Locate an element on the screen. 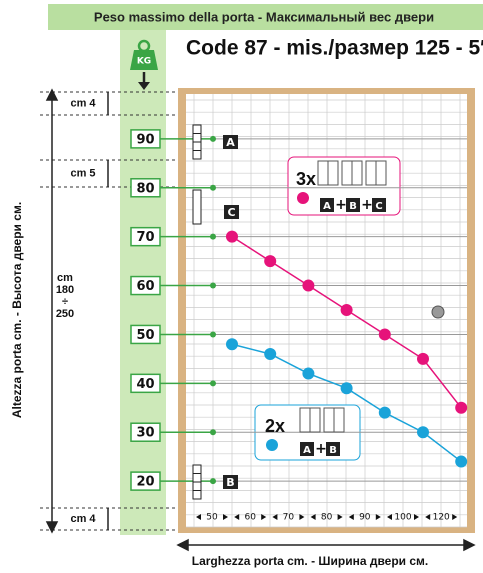 This screenshot has width=483, height=573. y-tick-label: 90 is located at coordinates (145, 139).